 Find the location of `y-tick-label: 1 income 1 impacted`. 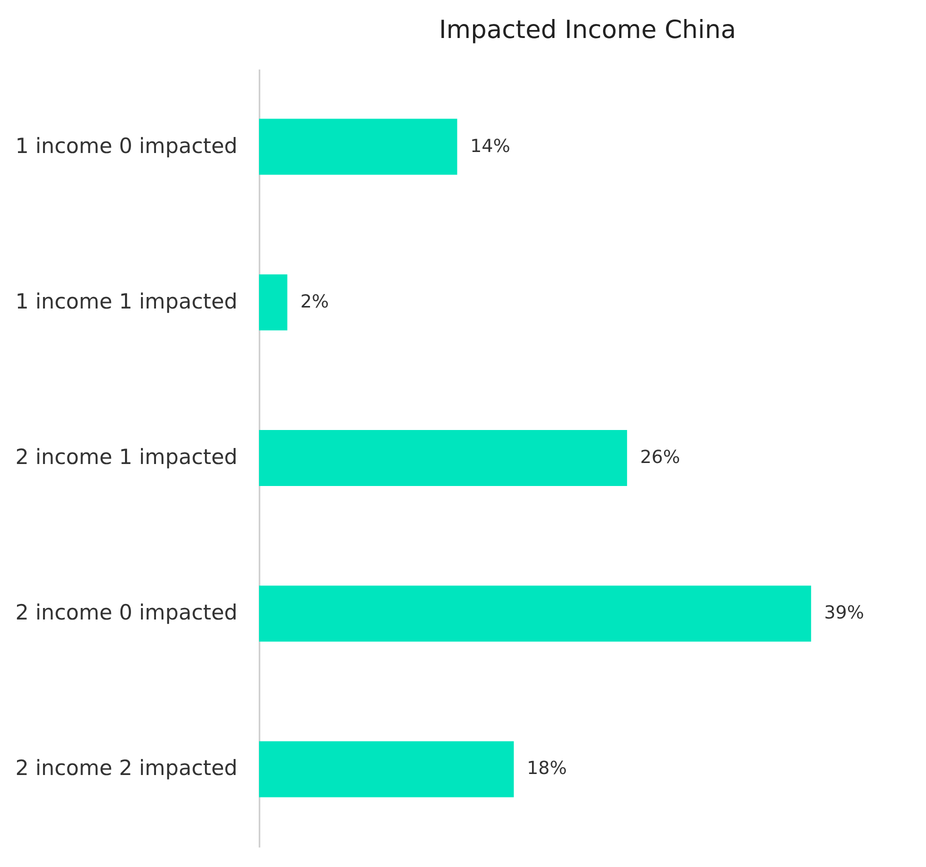

y-tick-label: 1 income 1 impacted is located at coordinates (126, 301).